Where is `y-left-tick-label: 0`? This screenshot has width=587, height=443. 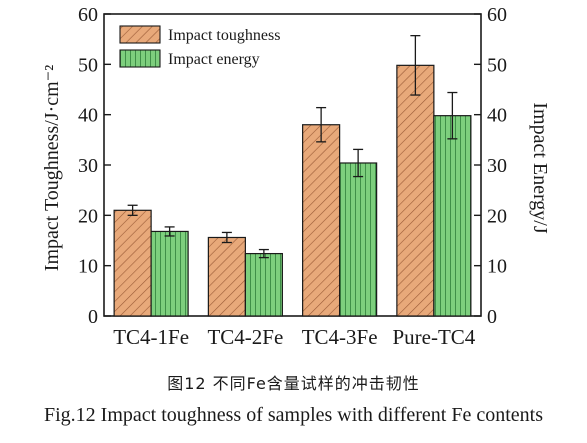 y-left-tick-label: 0 is located at coordinates (93, 317).